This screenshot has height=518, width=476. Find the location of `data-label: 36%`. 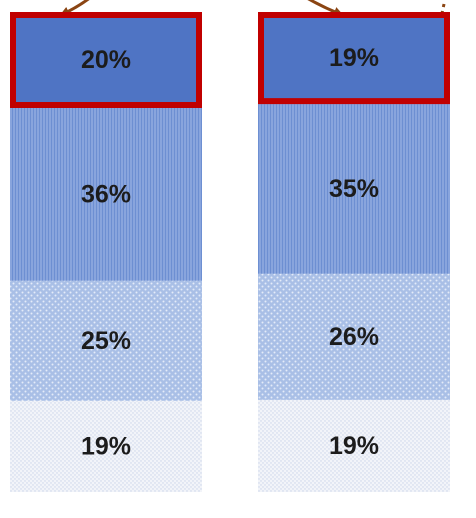

data-label: 36% is located at coordinates (106, 194).